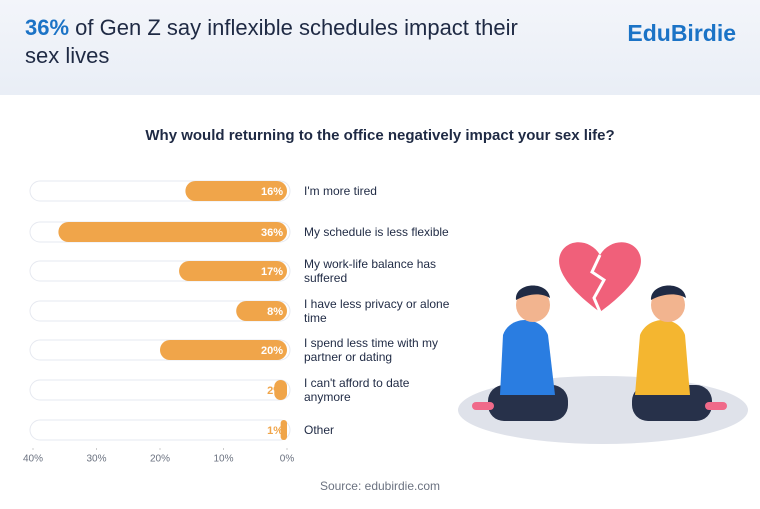 The image size is (760, 509). Describe the element at coordinates (223, 459) in the screenshot. I see `x-tick-label: 10%` at that location.